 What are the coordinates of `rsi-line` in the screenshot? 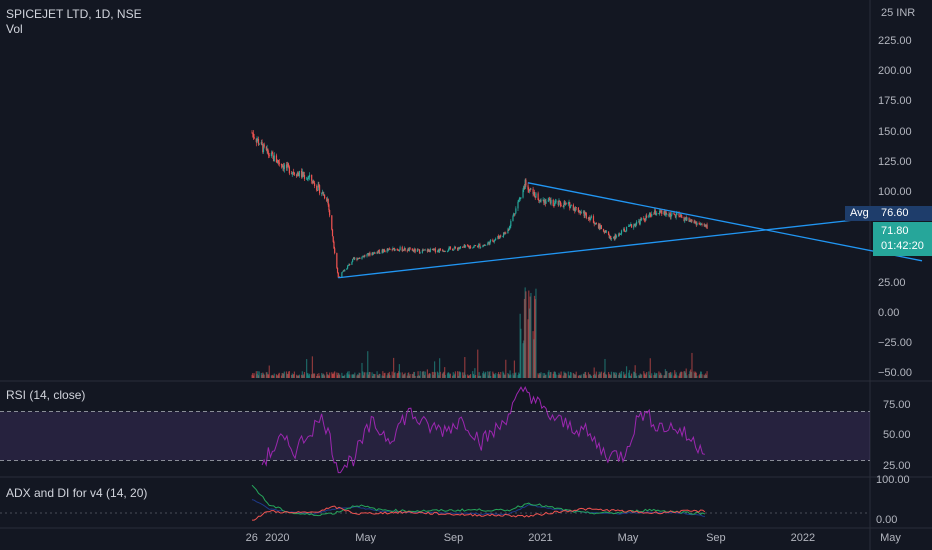 It's located at (483, 430).